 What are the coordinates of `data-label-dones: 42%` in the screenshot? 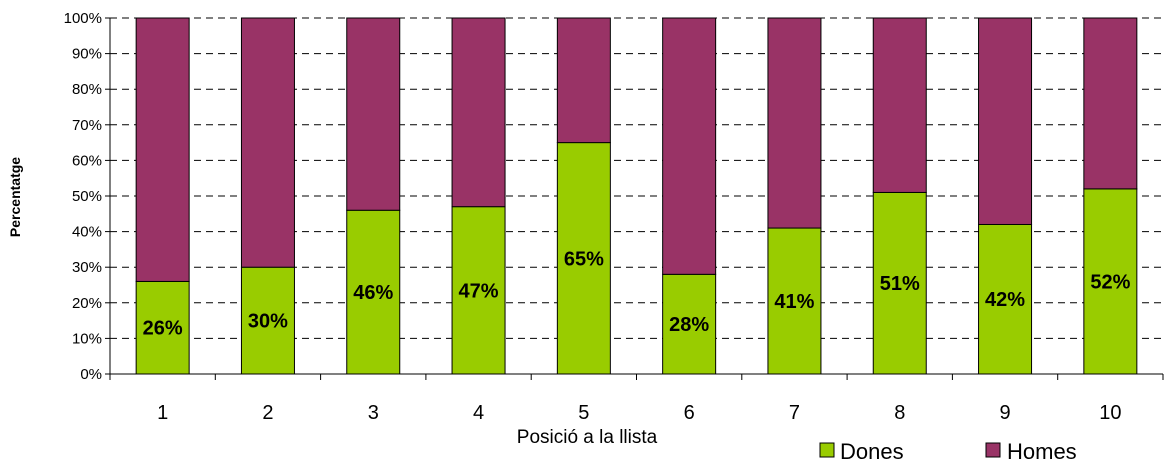 It's located at (1005, 300).